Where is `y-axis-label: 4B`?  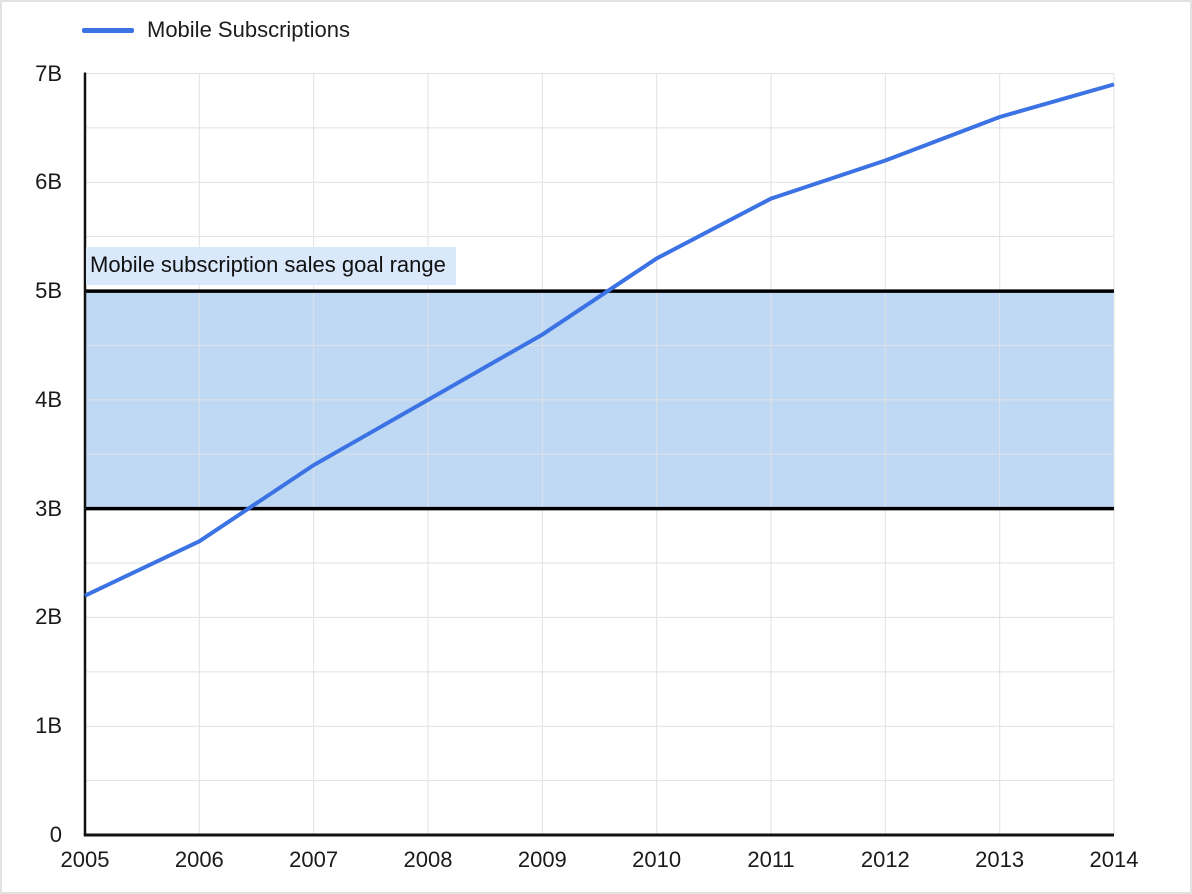 y-axis-label: 4B is located at coordinates (48, 399).